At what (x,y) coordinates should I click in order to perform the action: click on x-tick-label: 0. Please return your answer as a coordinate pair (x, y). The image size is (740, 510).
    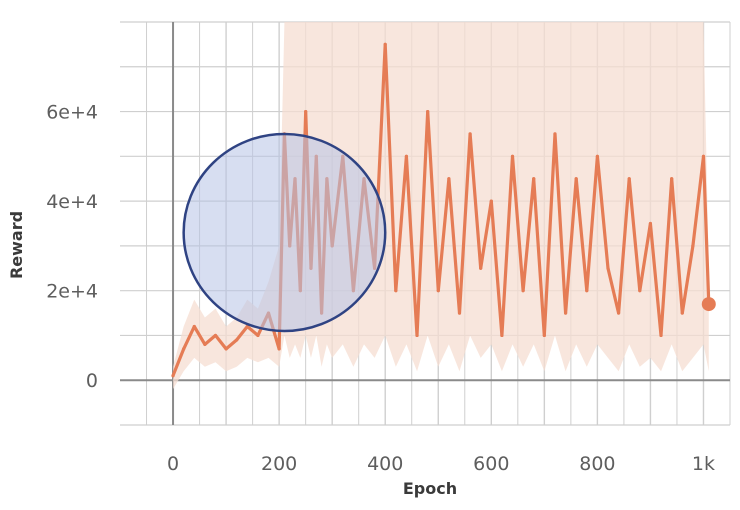
    Looking at the image, I should click on (173, 464).